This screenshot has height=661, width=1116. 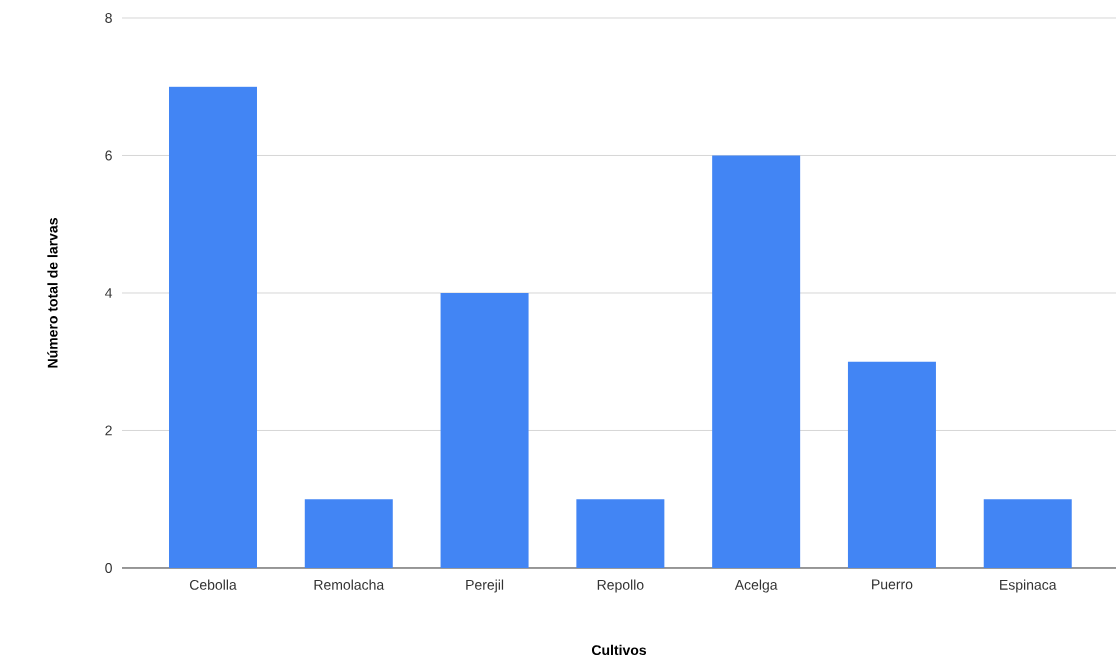 What do you see at coordinates (108, 568) in the screenshot?
I see `y-tick-label: 0` at bounding box center [108, 568].